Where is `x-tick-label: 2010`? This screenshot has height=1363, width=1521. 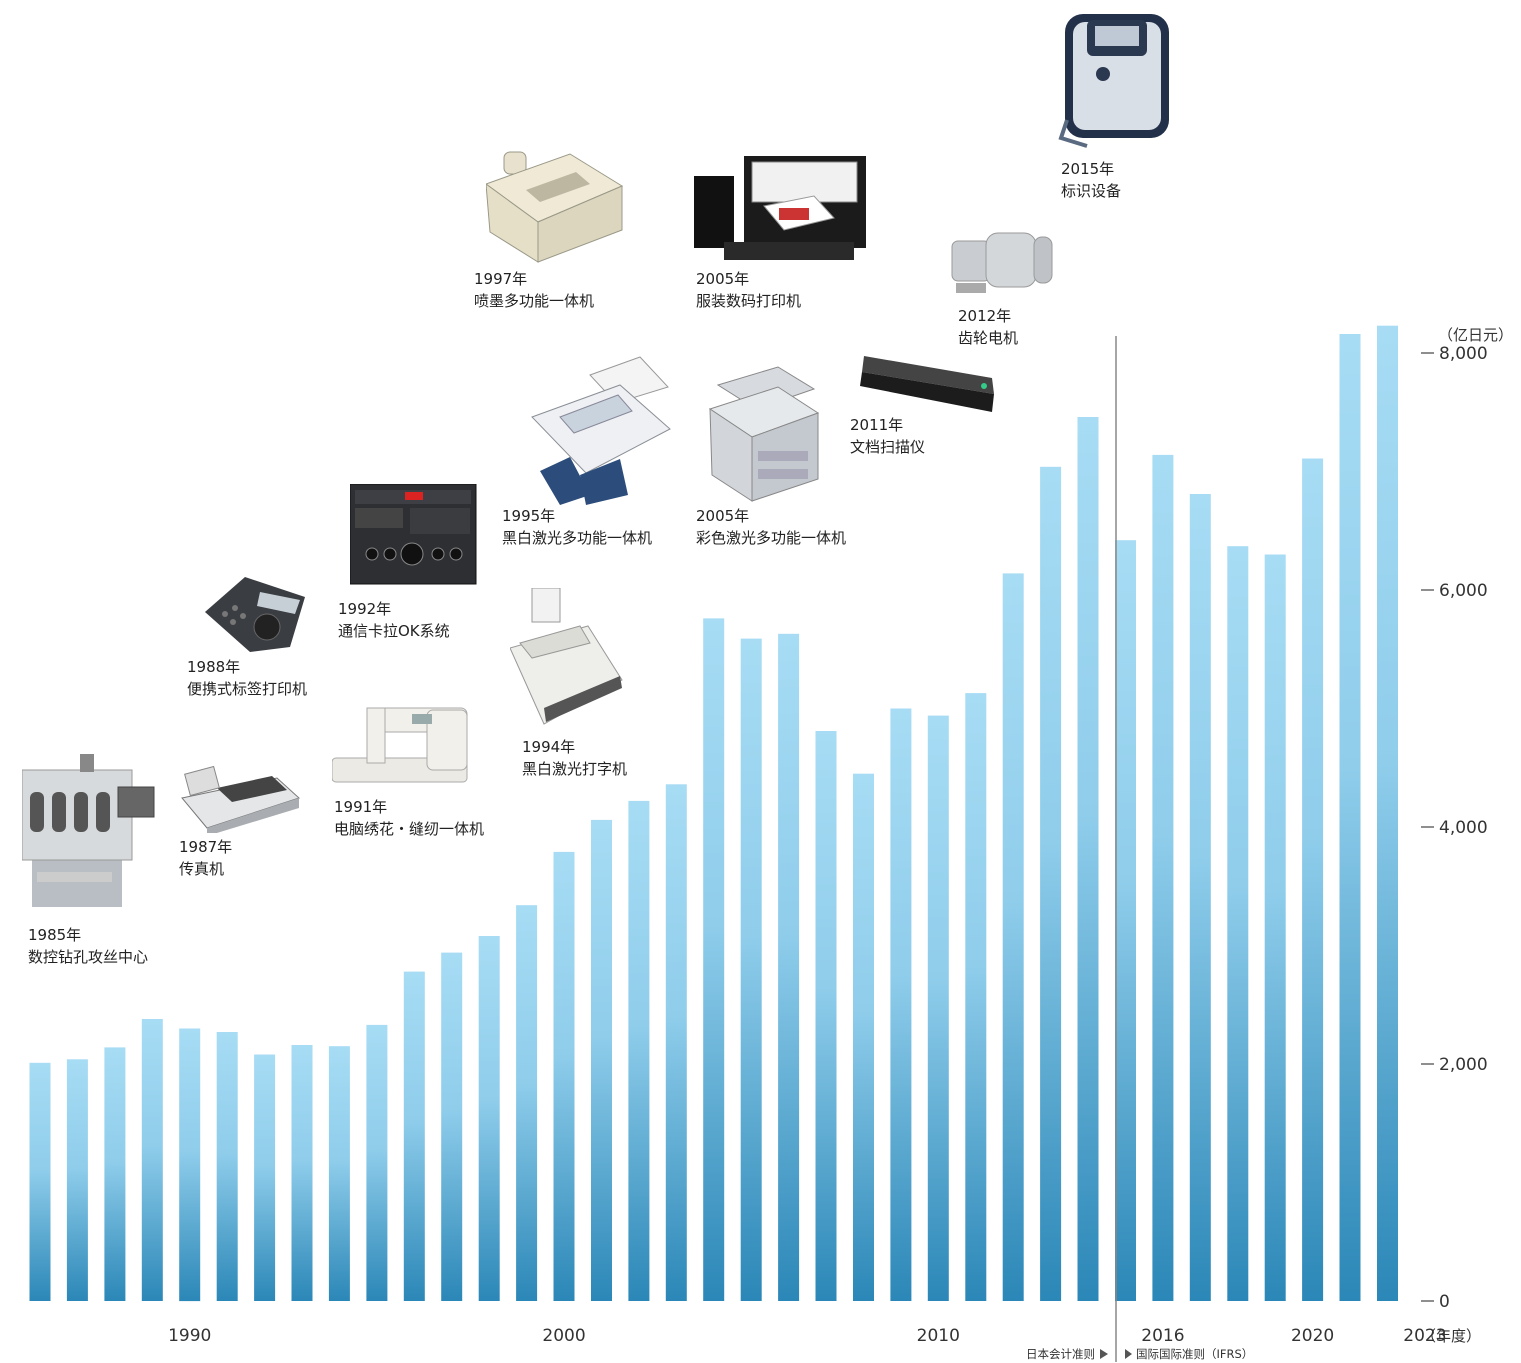
x-tick-label: 2010 is located at coordinates (938, 1336).